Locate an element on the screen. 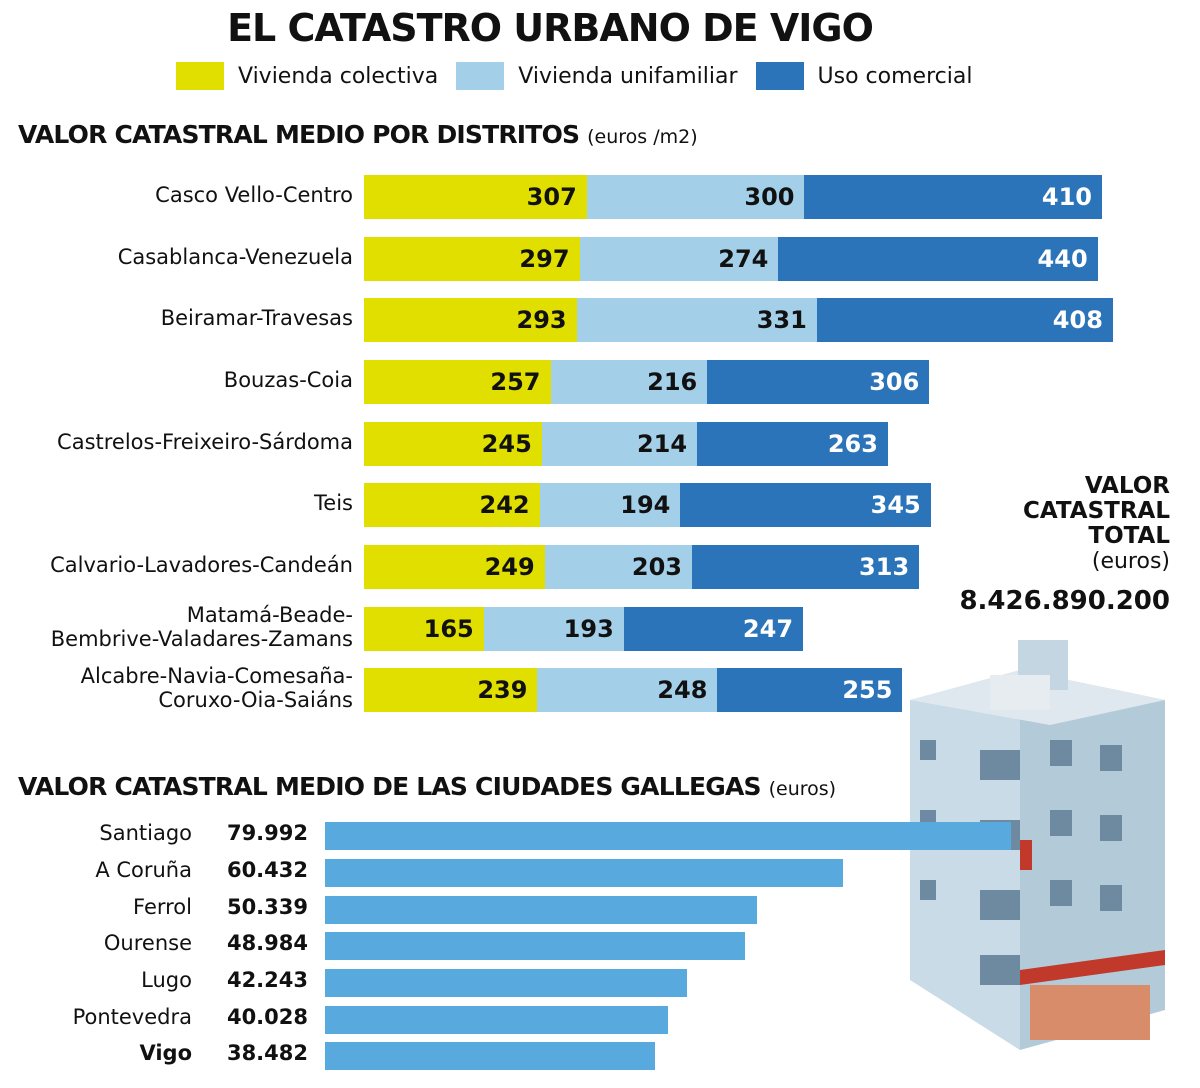 The image size is (1200, 1088). city-value-label: 50.339 is located at coordinates (267, 907).